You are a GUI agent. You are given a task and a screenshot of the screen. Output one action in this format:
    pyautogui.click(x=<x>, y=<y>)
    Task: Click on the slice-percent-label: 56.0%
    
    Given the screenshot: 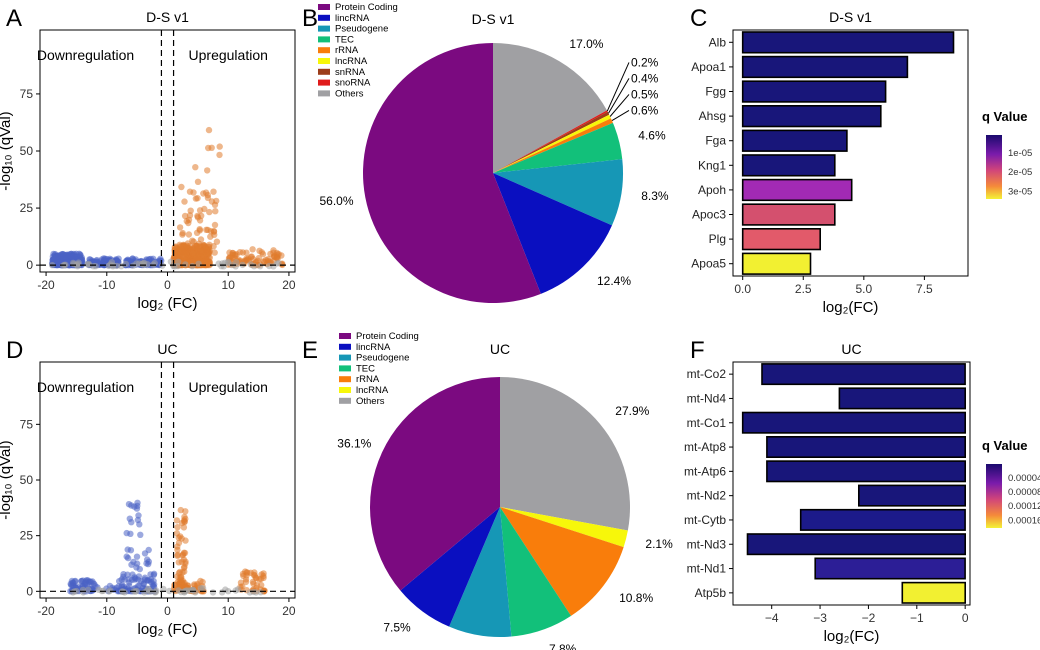 What is the action you would take?
    pyautogui.click(x=336, y=201)
    